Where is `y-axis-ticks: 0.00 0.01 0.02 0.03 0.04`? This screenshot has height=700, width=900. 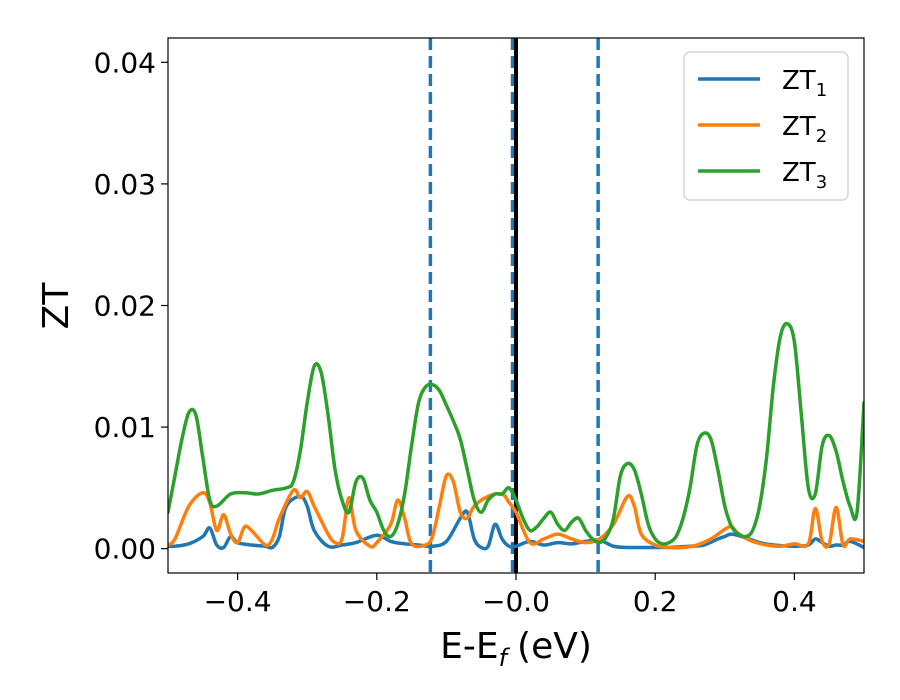 y-axis-ticks: 0.00 0.01 0.02 0.03 0.04 is located at coordinates (131, 306).